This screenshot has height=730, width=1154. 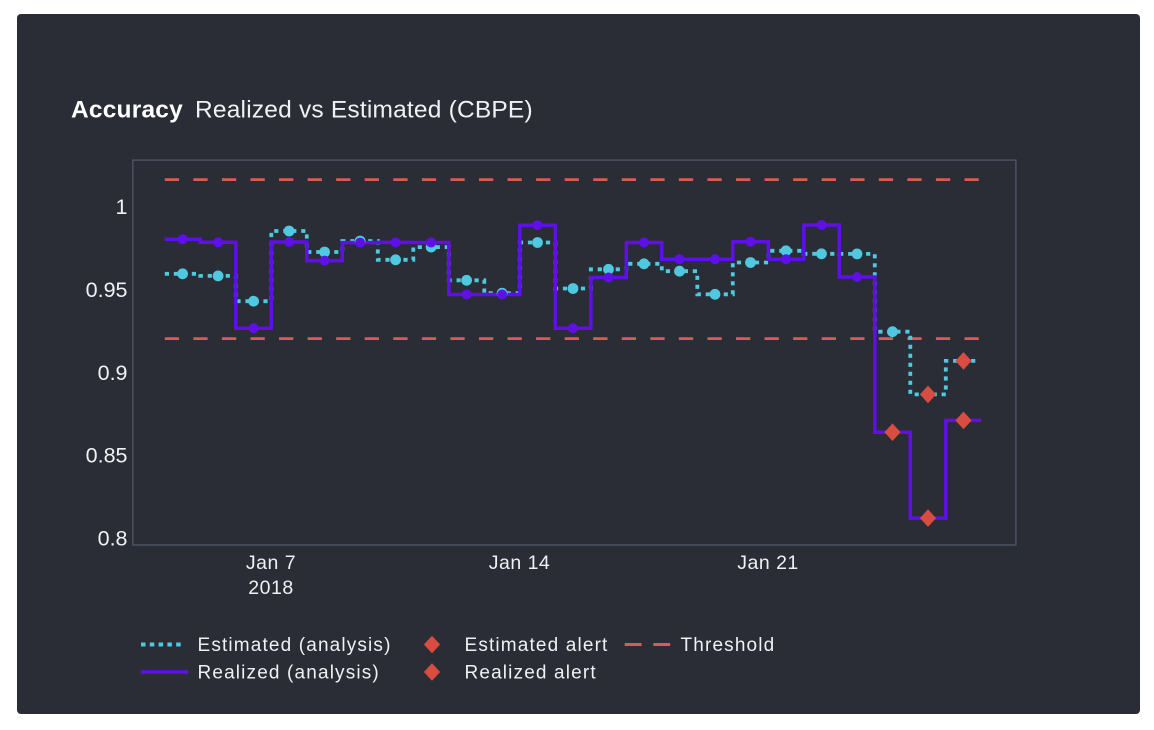 I want to click on svg-text: Estimated alert, so click(x=537, y=645).